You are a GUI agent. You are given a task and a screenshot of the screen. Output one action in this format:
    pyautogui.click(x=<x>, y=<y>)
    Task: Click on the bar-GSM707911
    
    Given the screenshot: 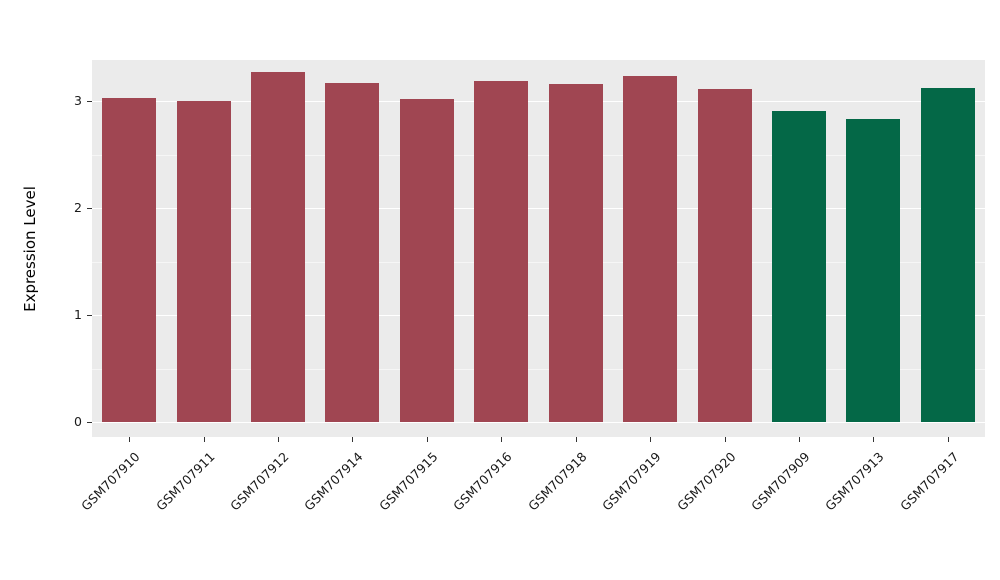 What is the action you would take?
    pyautogui.click(x=204, y=261)
    